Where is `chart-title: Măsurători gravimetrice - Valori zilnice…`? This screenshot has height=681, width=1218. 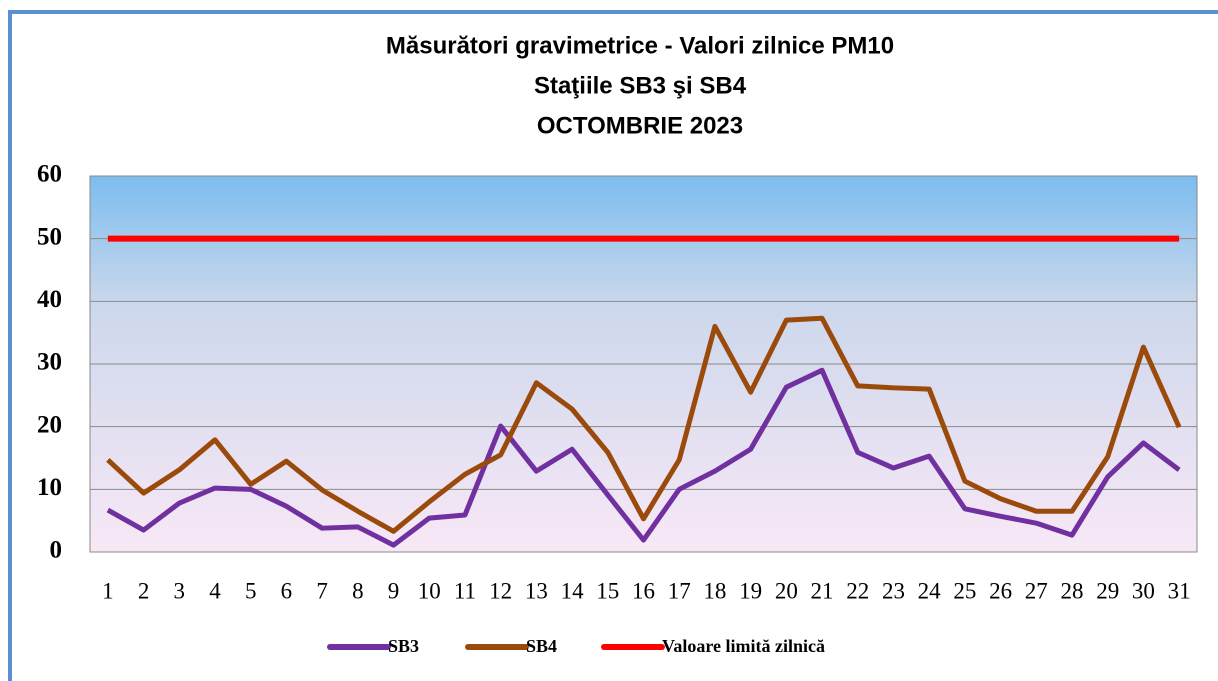 chart-title: Măsurători gravimetrice - Valori zilnice… is located at coordinates (640, 45).